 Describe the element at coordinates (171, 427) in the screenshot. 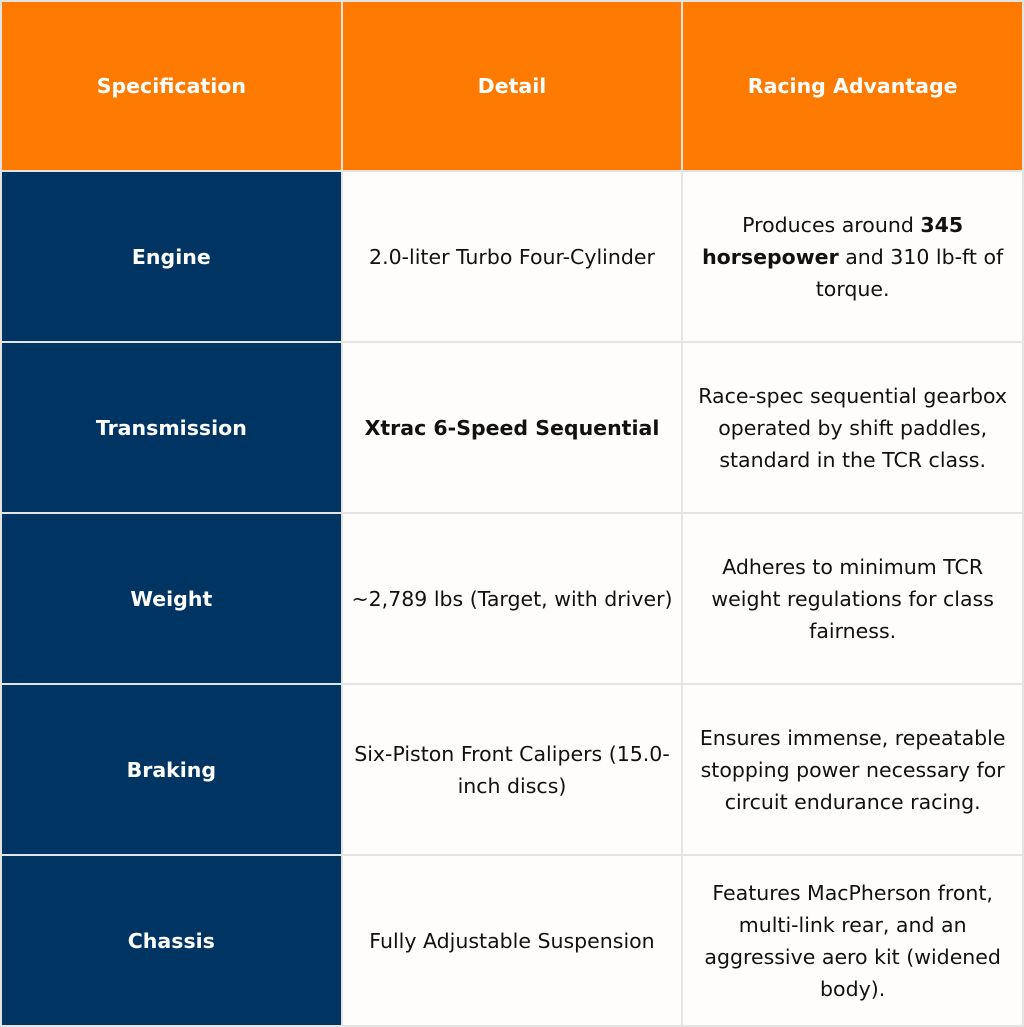

I see `spec-cell: Transmission` at that location.